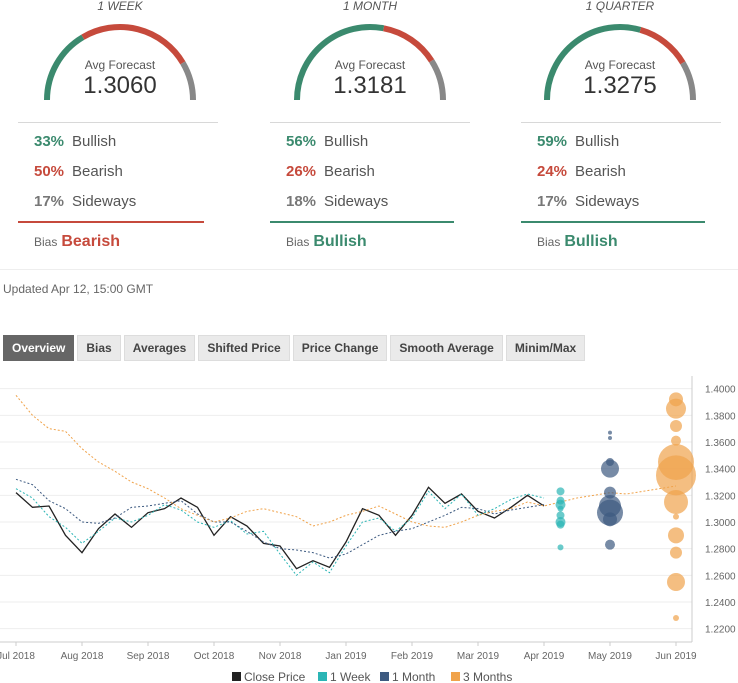  Describe the element at coordinates (118, 138) in the screenshot. I see `bullish-row: 33% Bullish` at that location.